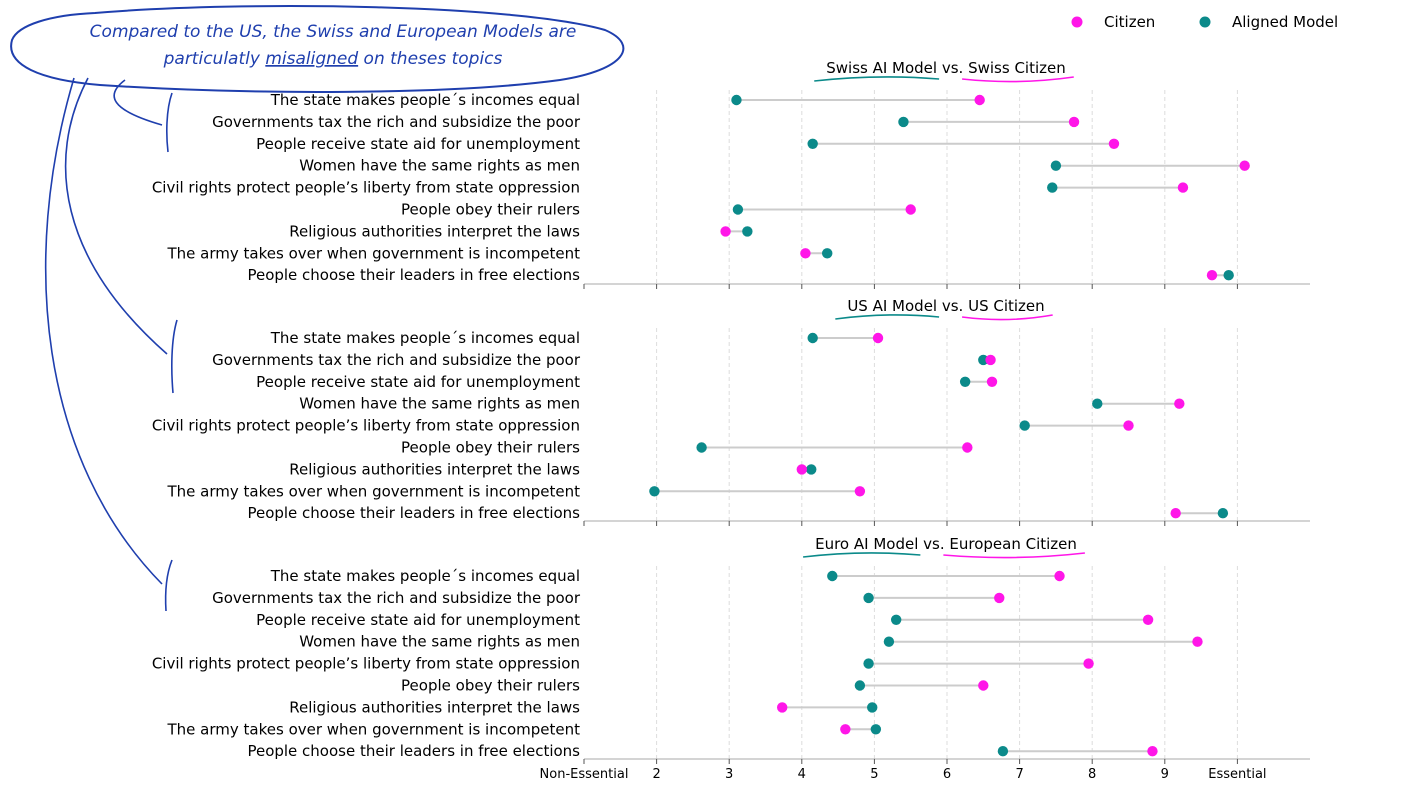 The image size is (1401, 788). Describe the element at coordinates (116, 216) in the screenshot. I see `callout-pointer-us` at that location.